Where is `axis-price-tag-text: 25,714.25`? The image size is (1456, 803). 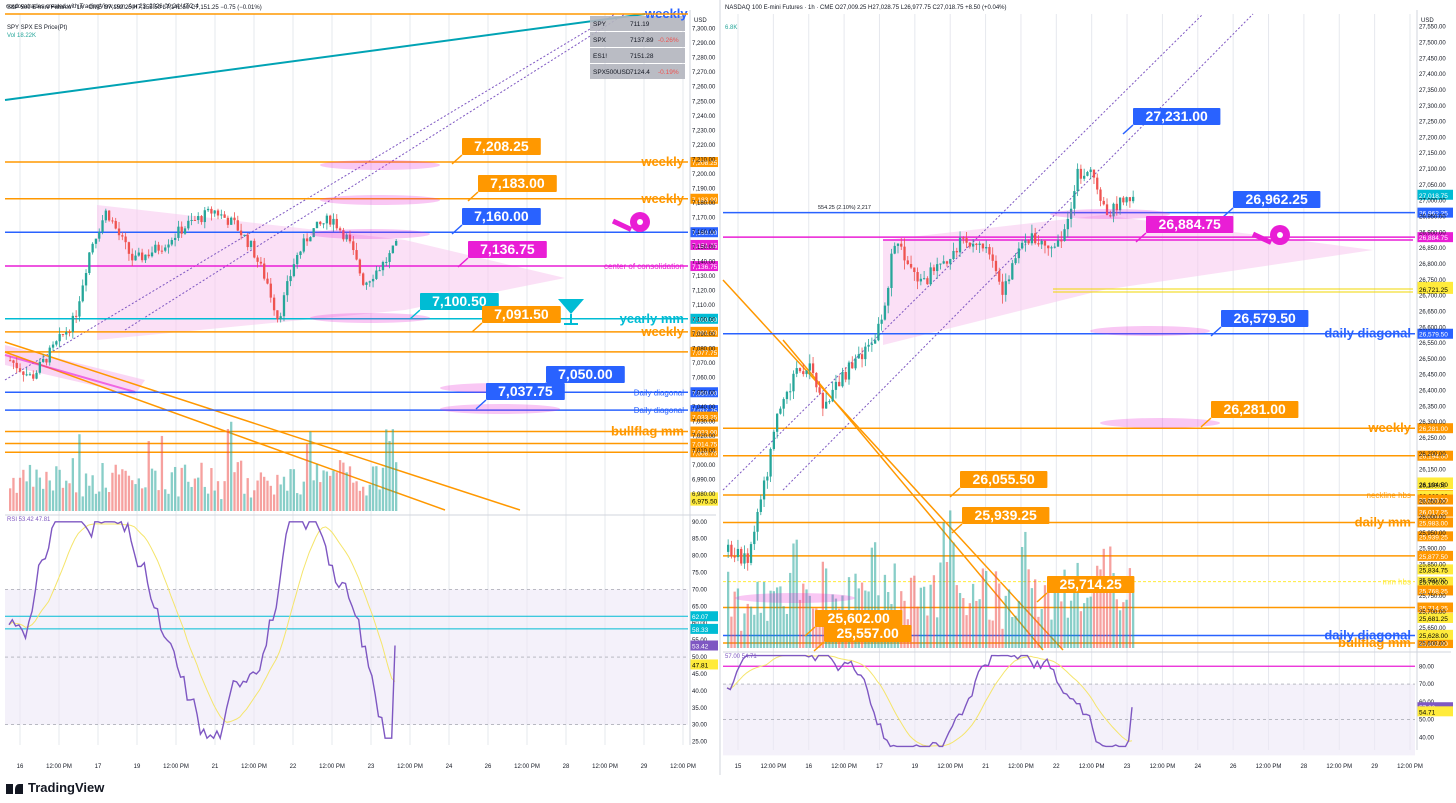 axis-price-tag-text: 25,714.25 is located at coordinates (1433, 609).